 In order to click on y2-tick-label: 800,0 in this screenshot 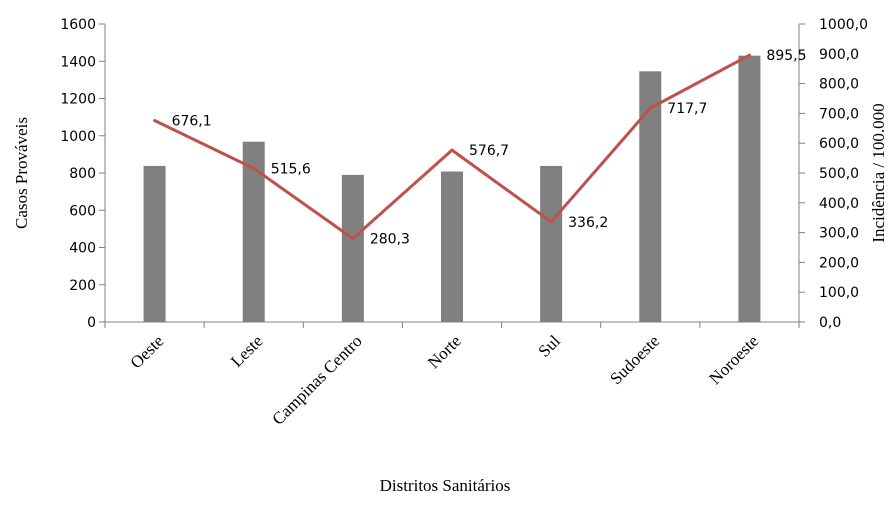, I will do `click(839, 85)`.